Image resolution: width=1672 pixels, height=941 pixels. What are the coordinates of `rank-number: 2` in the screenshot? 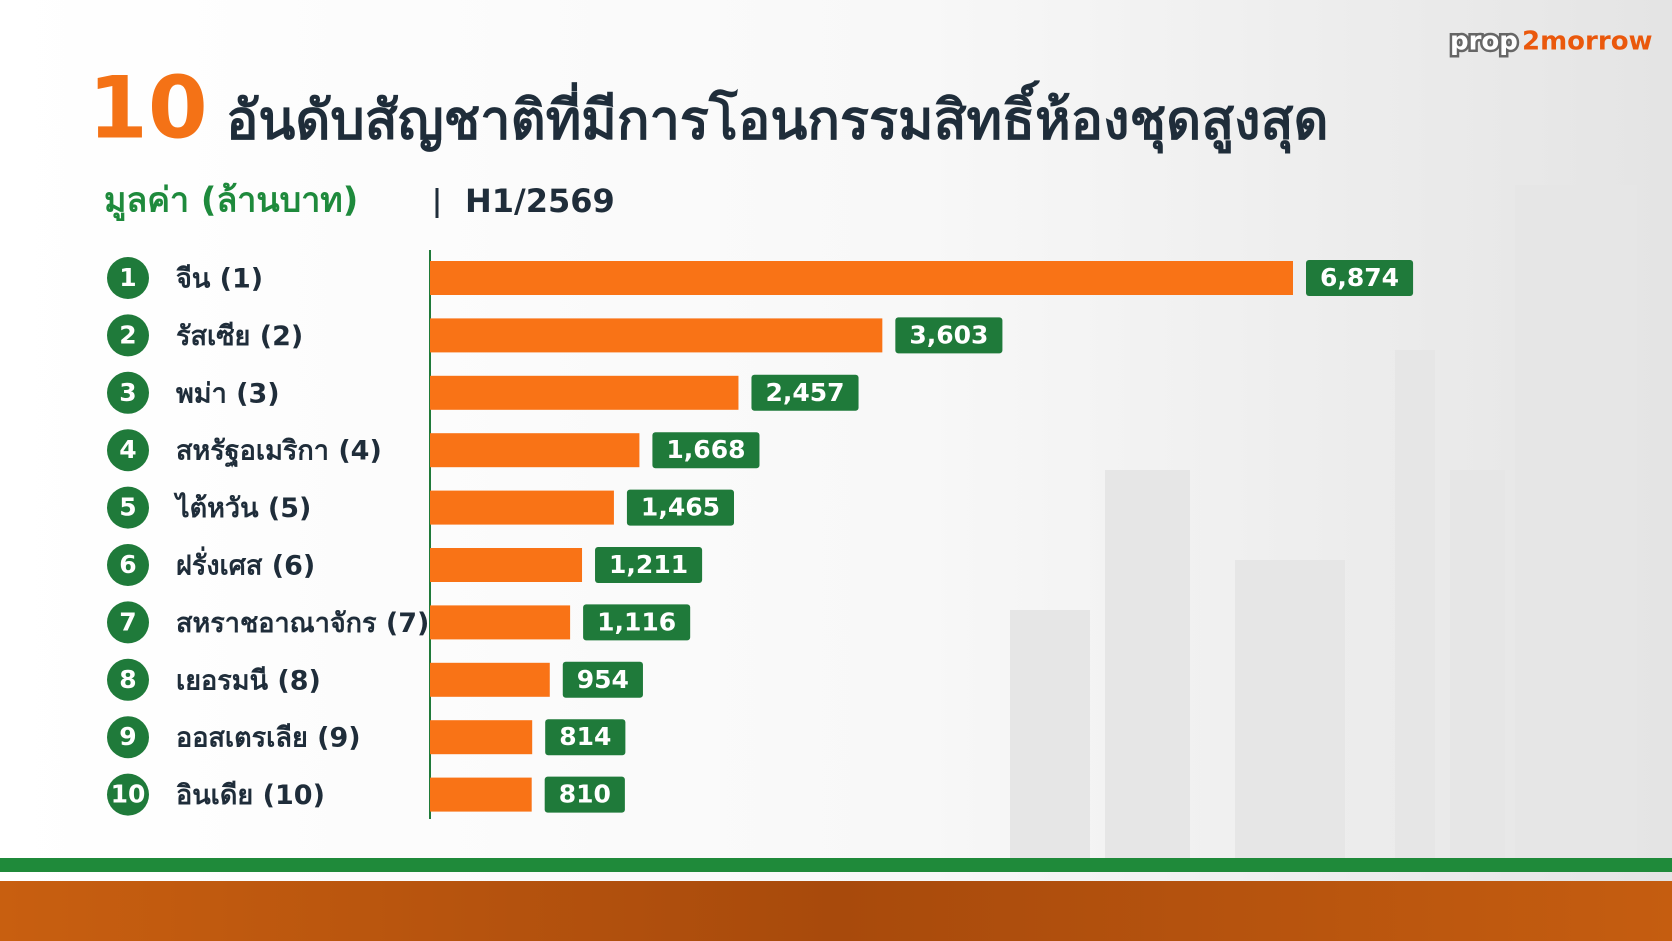 It's located at (127, 334).